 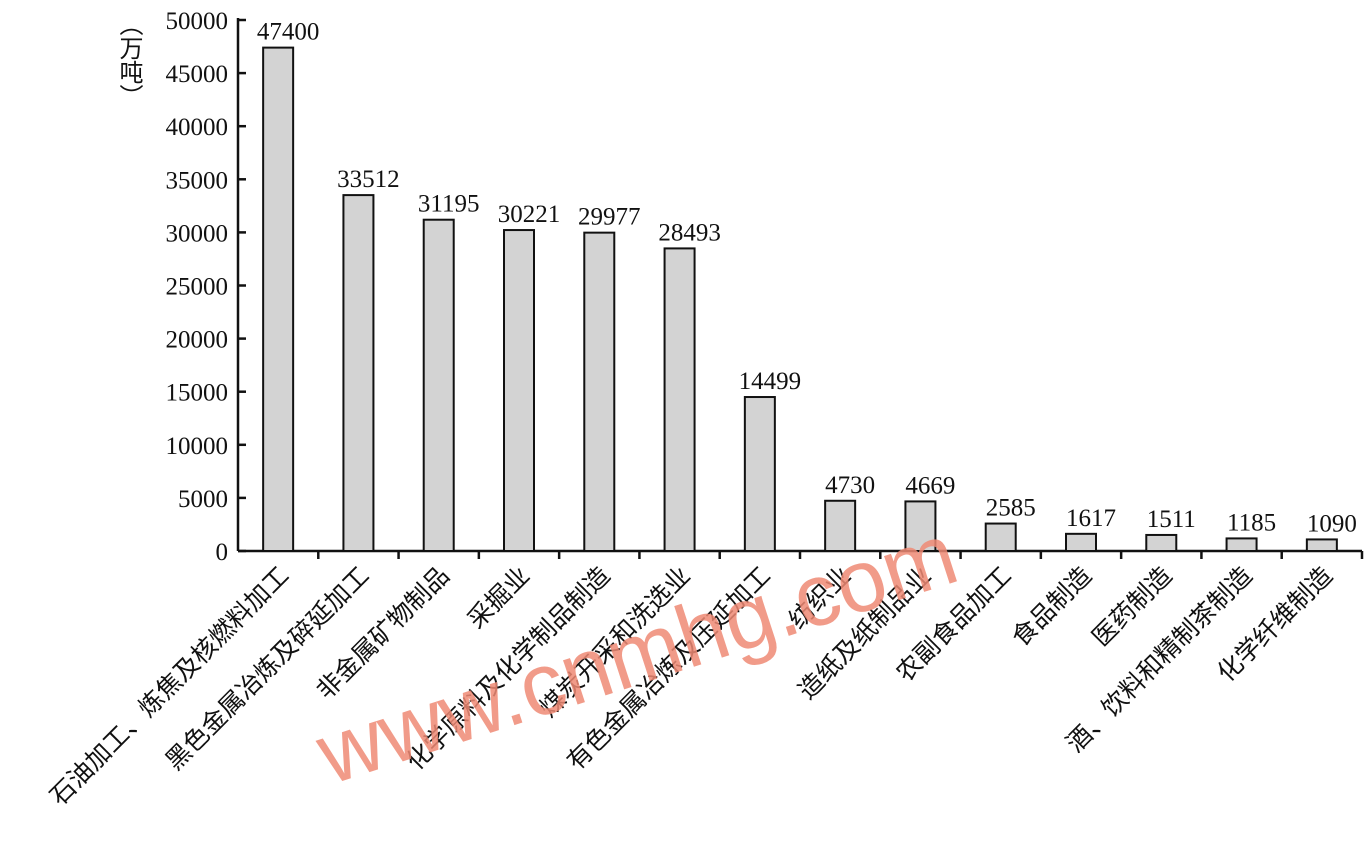 I want to click on y-tick-label: 15000, so click(x=197, y=393).